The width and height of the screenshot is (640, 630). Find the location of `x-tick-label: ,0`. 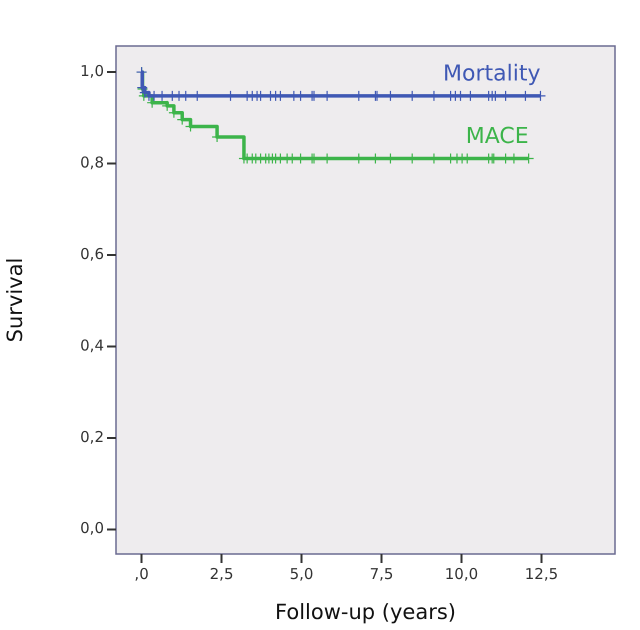

x-tick-label: ,0 is located at coordinates (141, 573).